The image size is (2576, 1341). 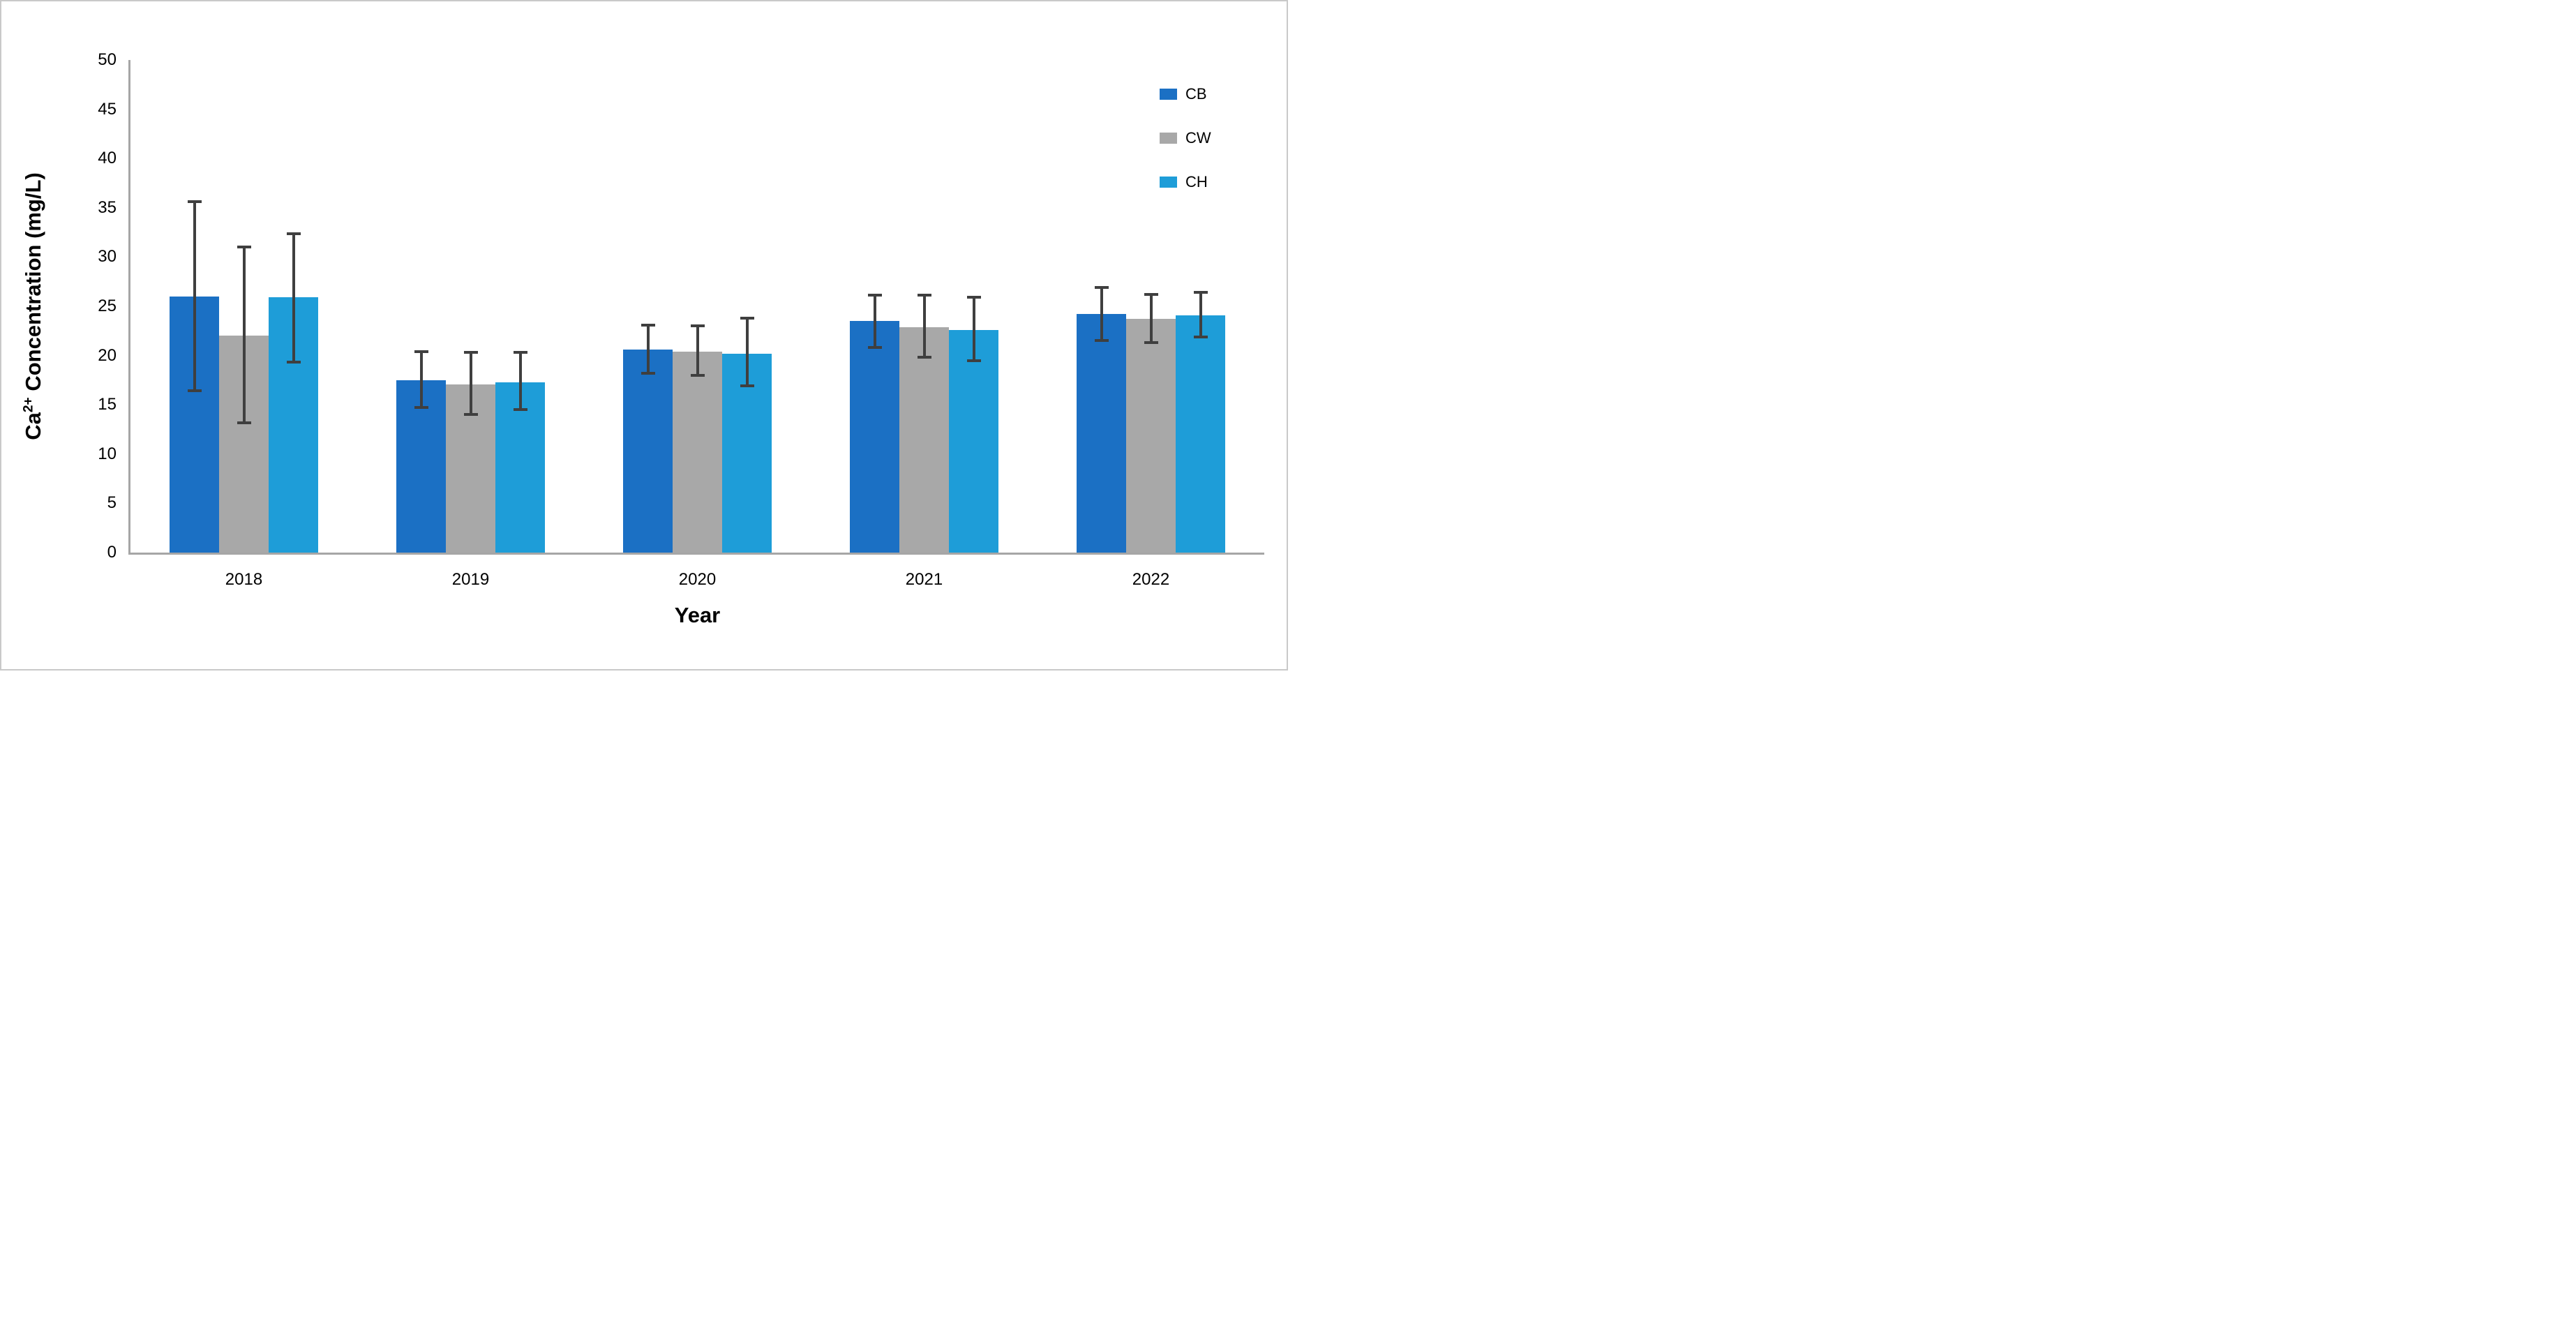 I want to click on error-bar-CB-2018, so click(x=194, y=296).